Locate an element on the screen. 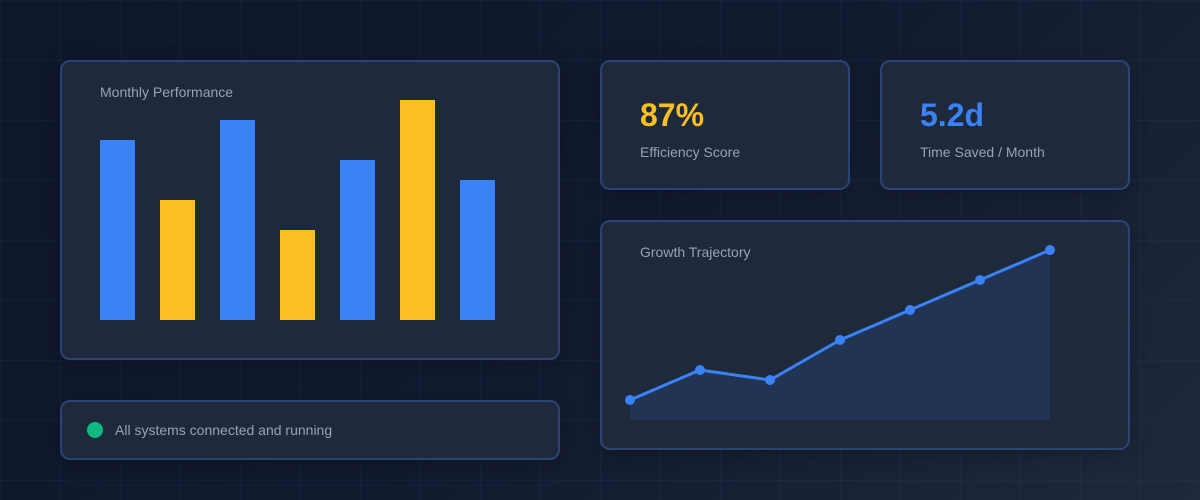  growth-line-chart is located at coordinates (840, 332).